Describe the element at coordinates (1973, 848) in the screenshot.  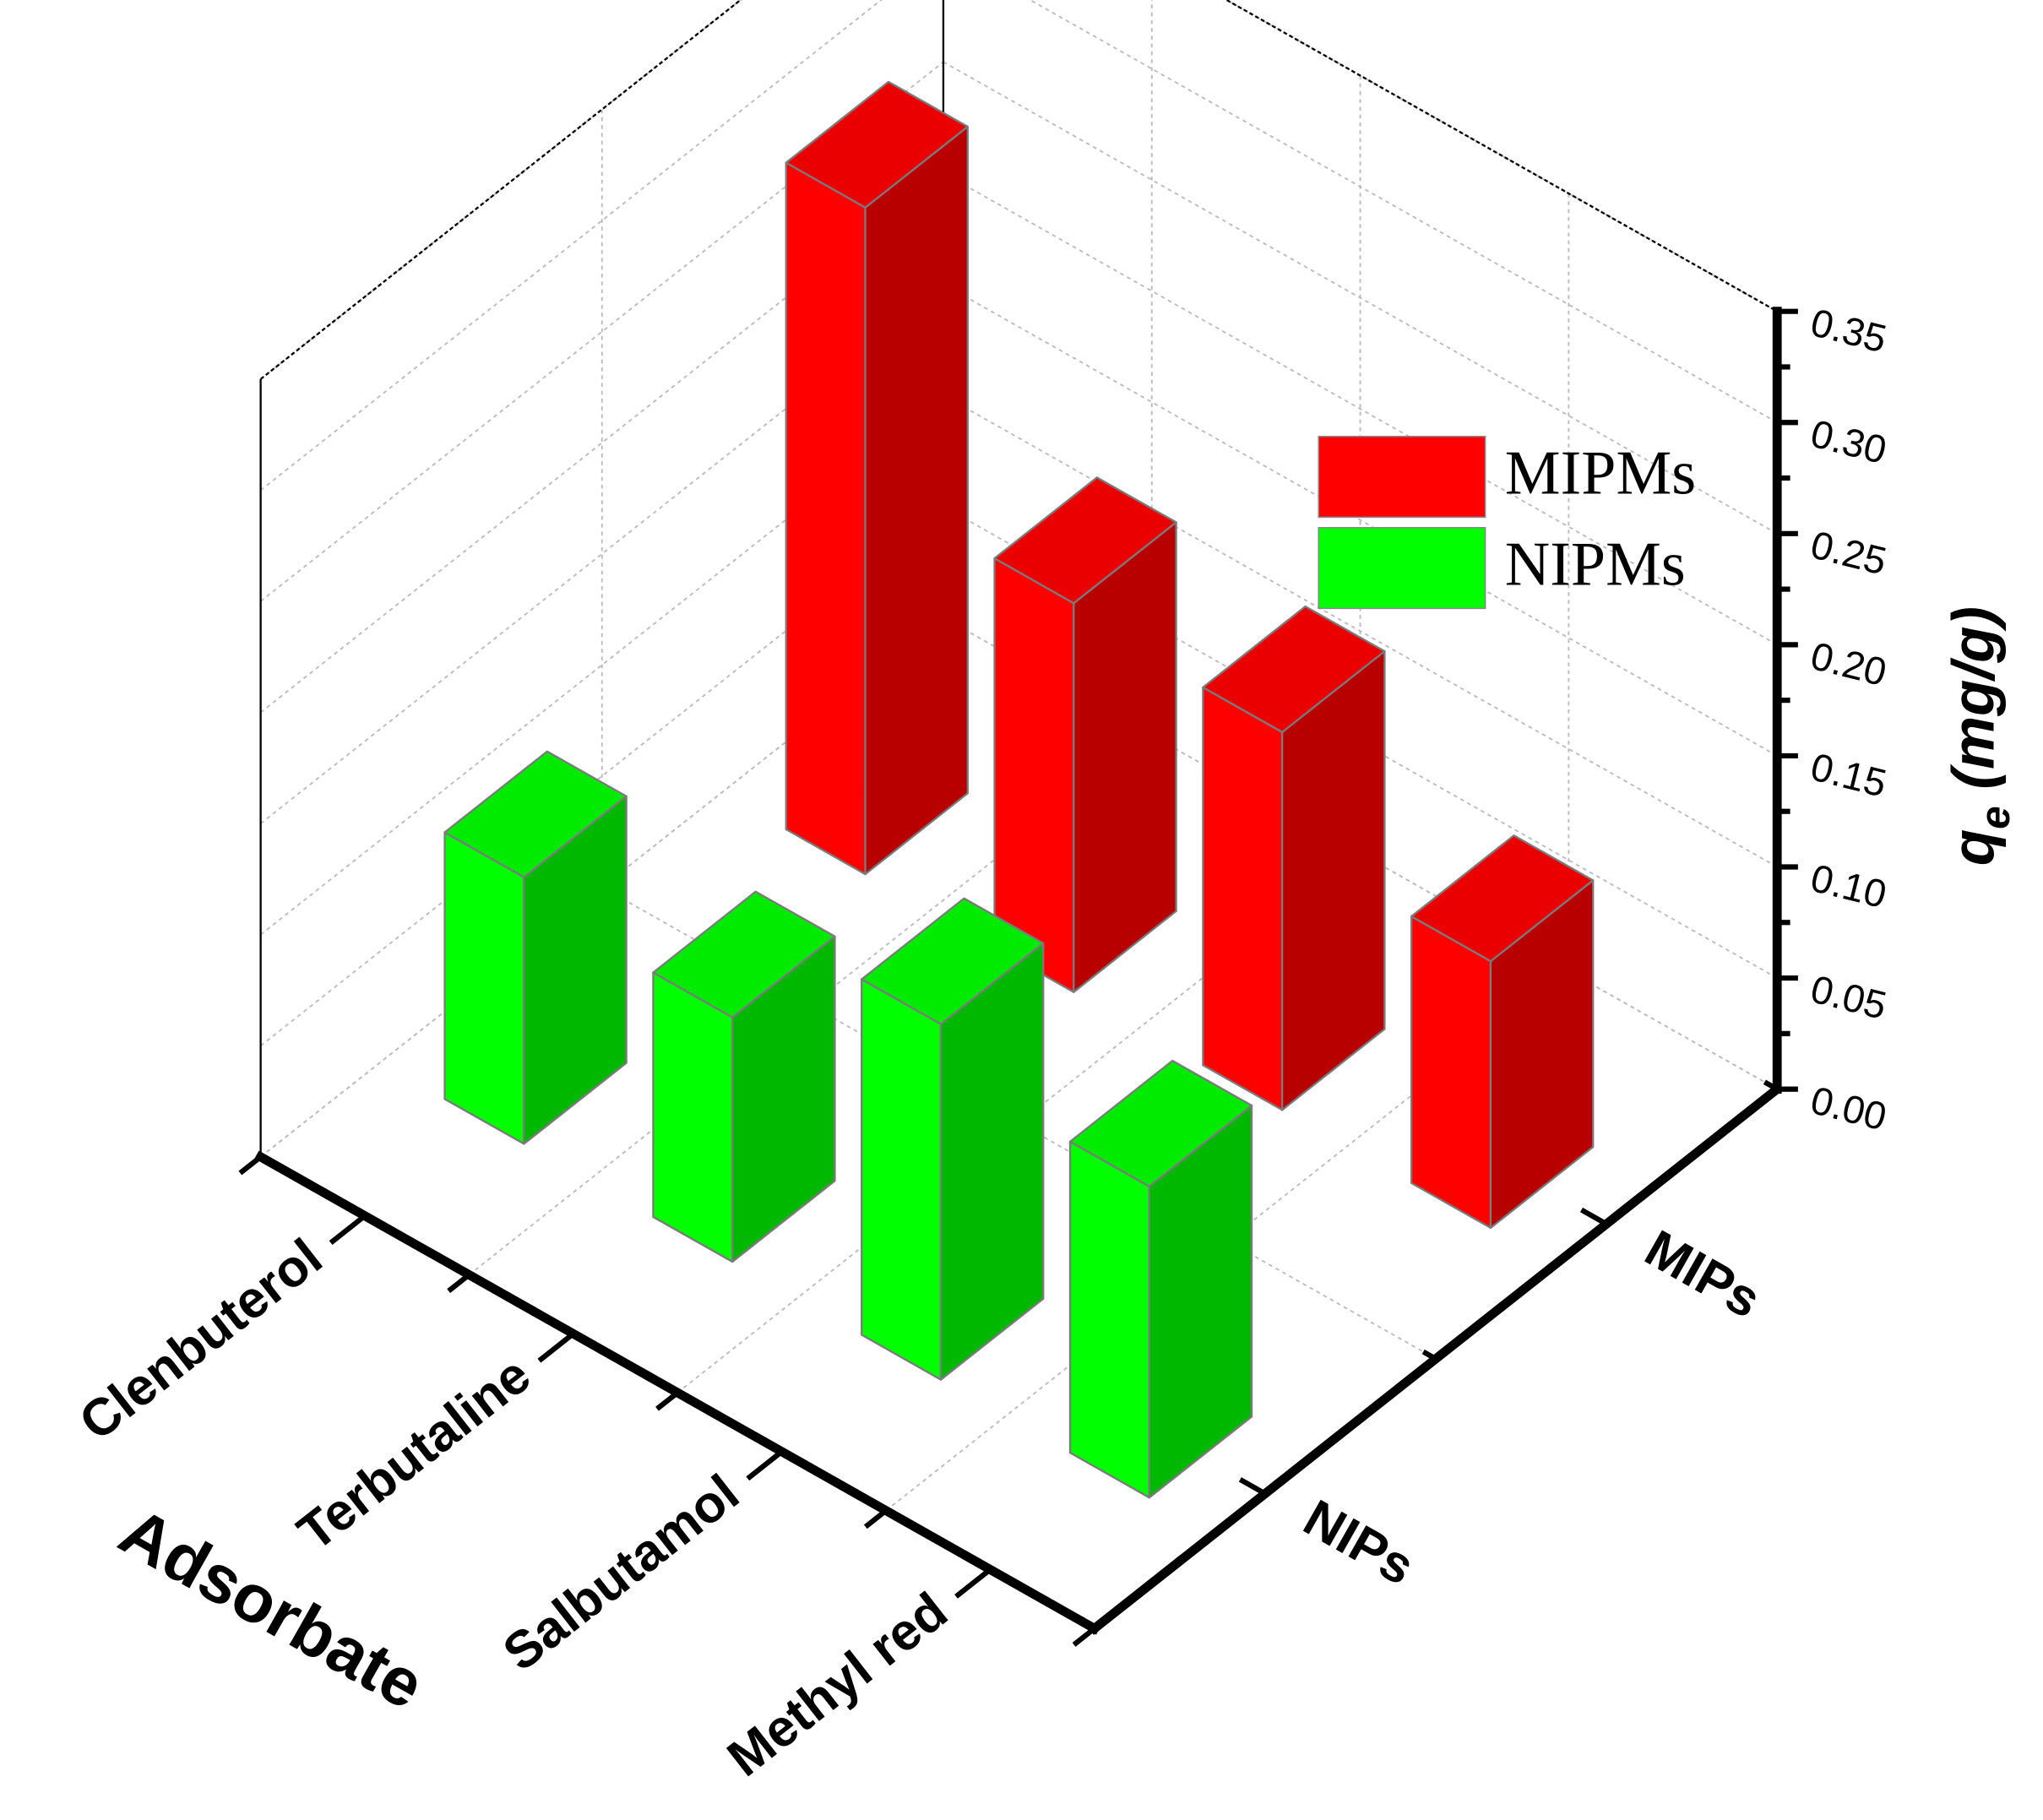
I see `z-title-main: q` at that location.